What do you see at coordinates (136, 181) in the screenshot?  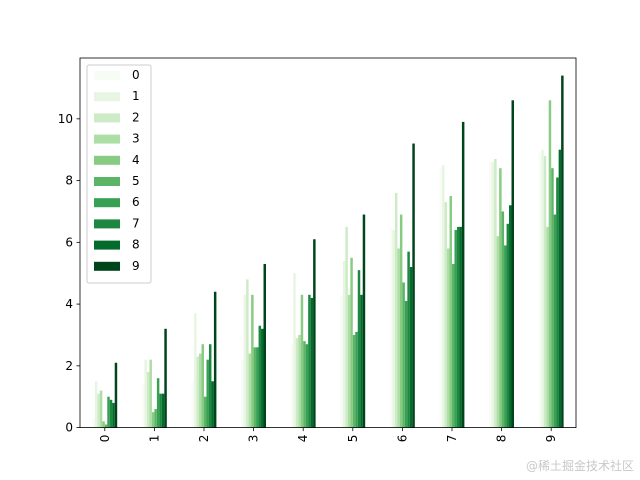 I see `legend-label: 5` at bounding box center [136, 181].